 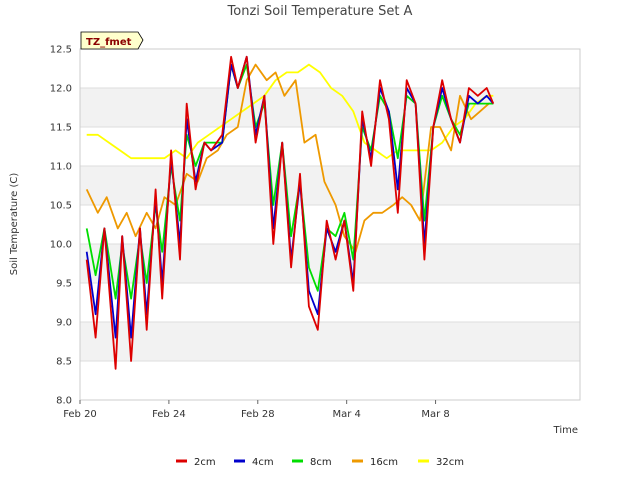 I want to click on y-tick-label: 8.5, so click(x=64, y=362).